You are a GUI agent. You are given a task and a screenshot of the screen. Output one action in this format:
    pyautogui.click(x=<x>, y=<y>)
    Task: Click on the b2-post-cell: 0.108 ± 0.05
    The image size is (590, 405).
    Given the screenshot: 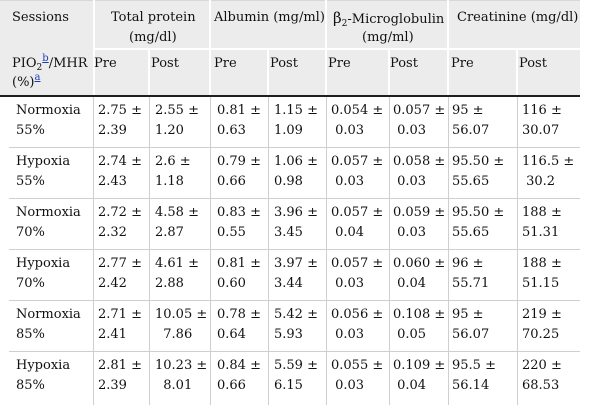 What is the action you would take?
    pyautogui.click(x=419, y=325)
    